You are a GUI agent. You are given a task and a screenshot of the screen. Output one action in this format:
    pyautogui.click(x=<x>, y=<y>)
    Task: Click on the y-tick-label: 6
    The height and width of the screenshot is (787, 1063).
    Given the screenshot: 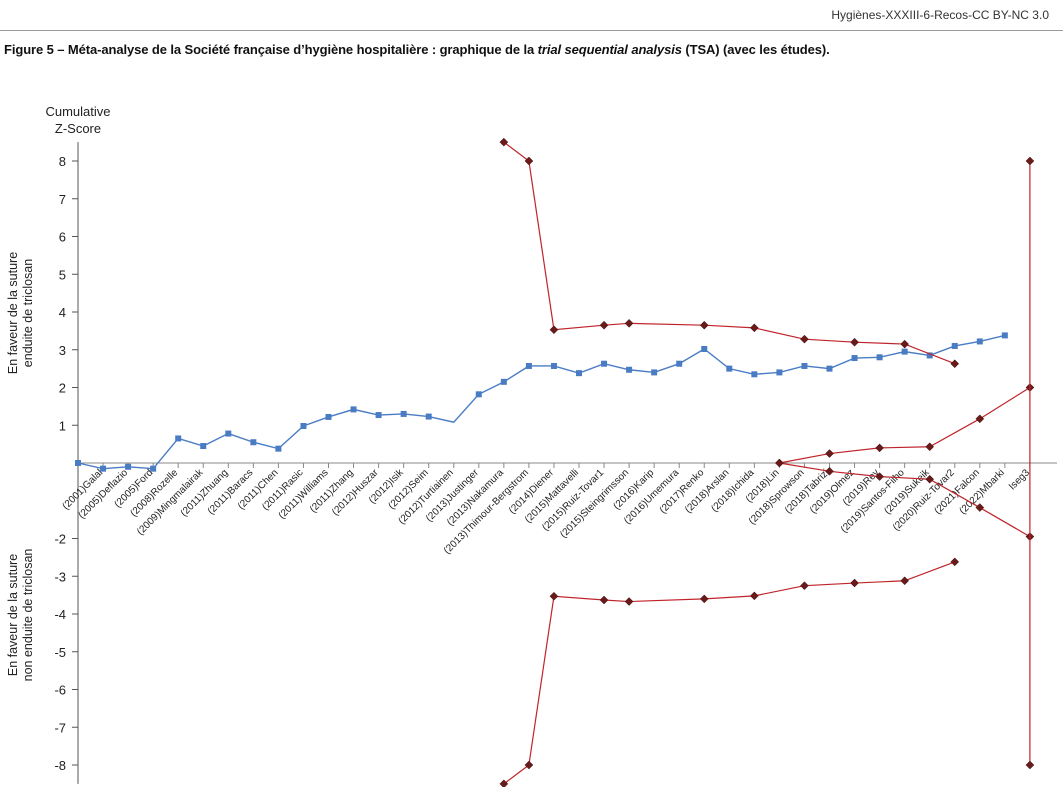 What is the action you would take?
    pyautogui.click(x=62, y=237)
    